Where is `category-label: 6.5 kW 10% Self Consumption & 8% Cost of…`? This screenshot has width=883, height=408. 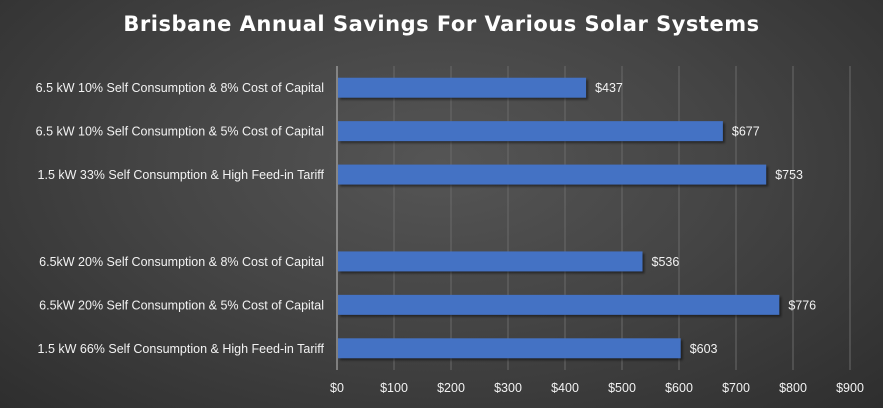
category-label: 6.5 kW 10% Self Consumption & 8% Cost of… is located at coordinates (180, 88).